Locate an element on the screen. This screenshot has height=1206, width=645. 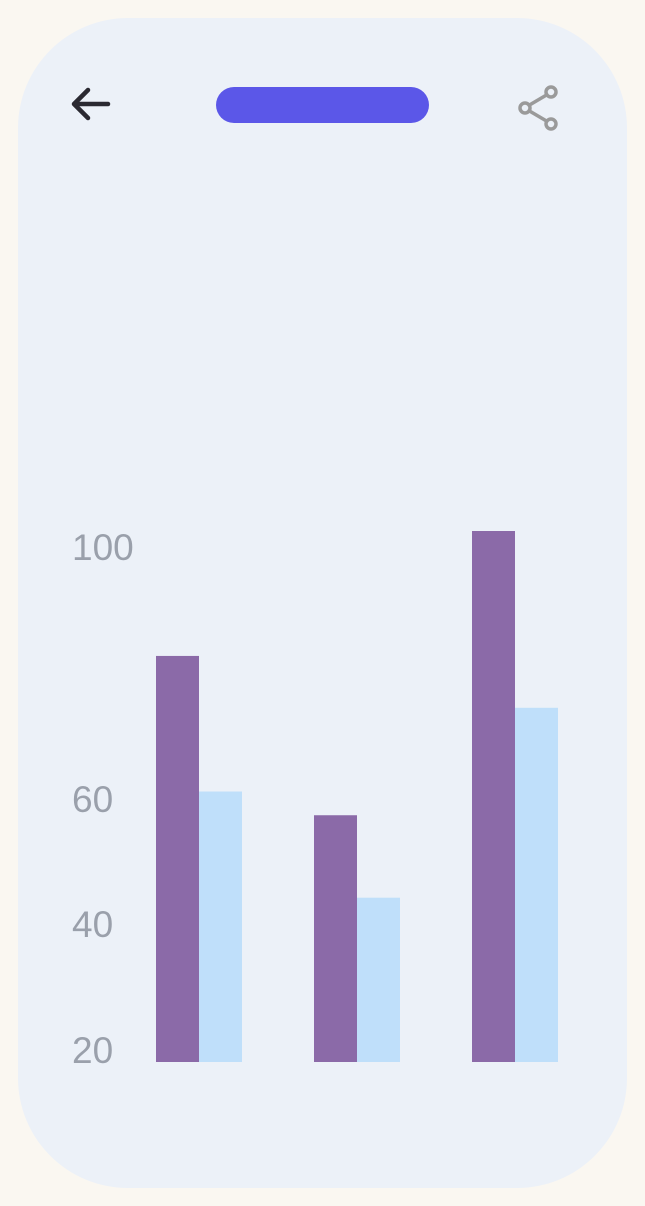
title-placeholder is located at coordinates (322, 105).